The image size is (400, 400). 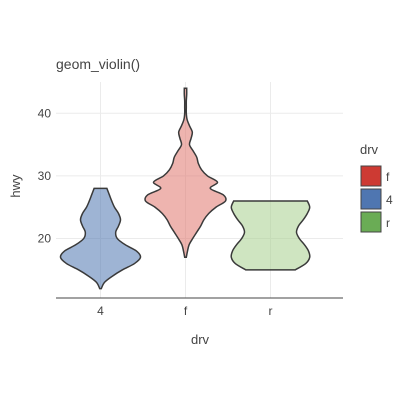 I want to click on x-tick-label: r, so click(x=271, y=311).